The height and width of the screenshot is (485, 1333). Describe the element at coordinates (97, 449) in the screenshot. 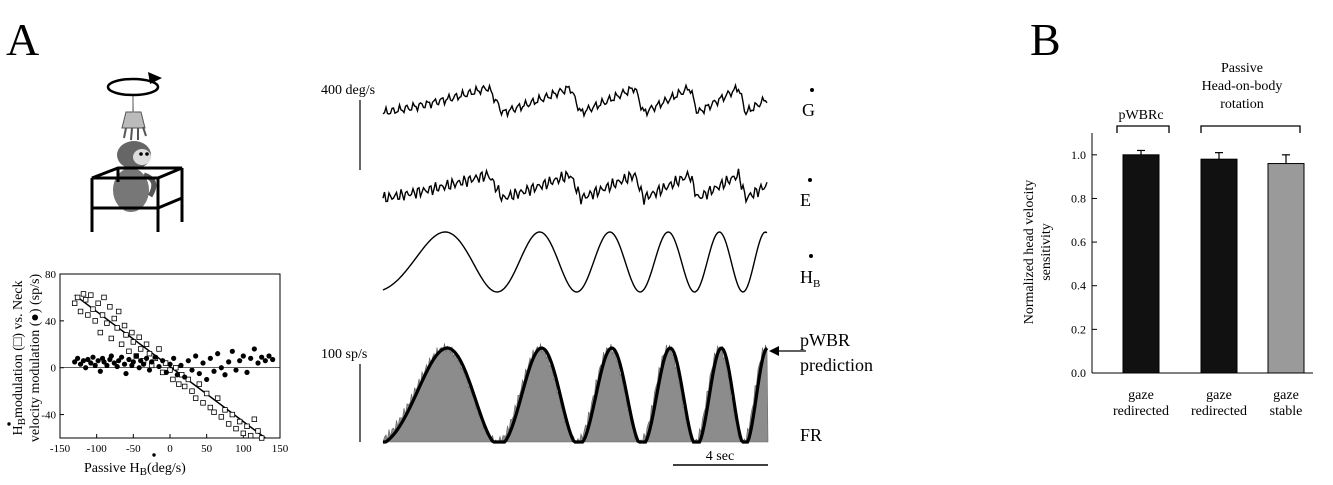

I see `x-tick-label: -100` at that location.